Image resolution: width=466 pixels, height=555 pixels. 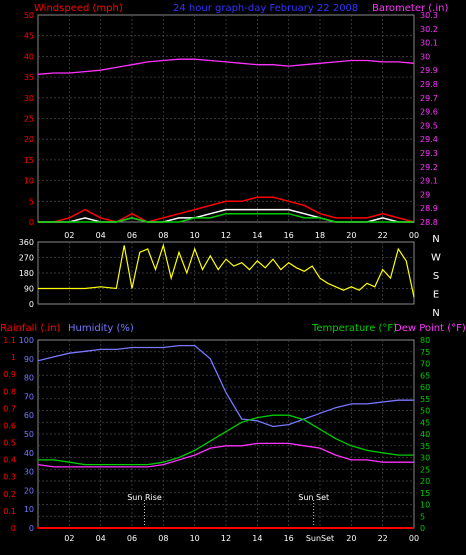 What do you see at coordinates (9, 374) in the screenshot?
I see `rain-tick-label: 0.9` at bounding box center [9, 374].